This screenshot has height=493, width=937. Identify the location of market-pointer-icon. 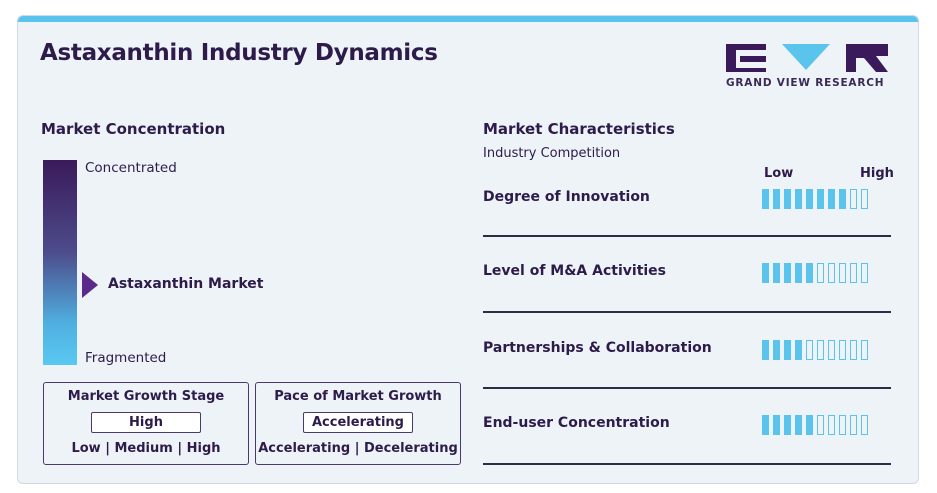
(90, 285).